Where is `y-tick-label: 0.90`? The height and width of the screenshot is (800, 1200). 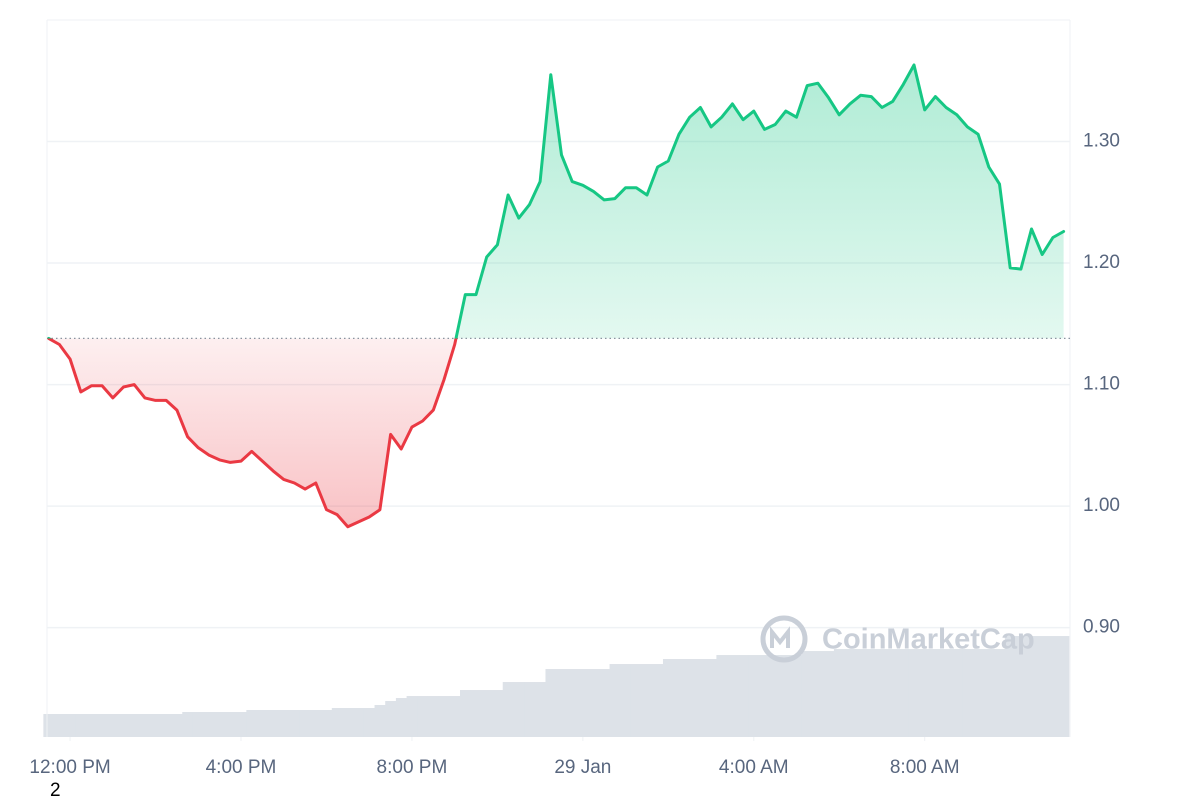
y-tick-label: 0.90 is located at coordinates (1101, 627).